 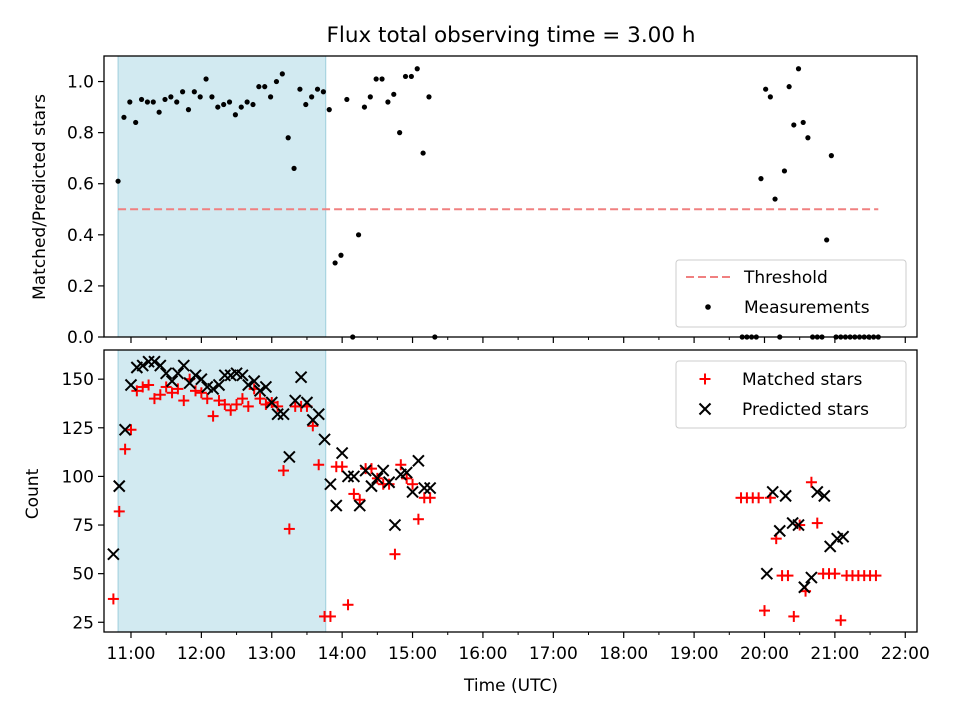 I want to click on count-xtick-label: 18:00, so click(x=623, y=654).